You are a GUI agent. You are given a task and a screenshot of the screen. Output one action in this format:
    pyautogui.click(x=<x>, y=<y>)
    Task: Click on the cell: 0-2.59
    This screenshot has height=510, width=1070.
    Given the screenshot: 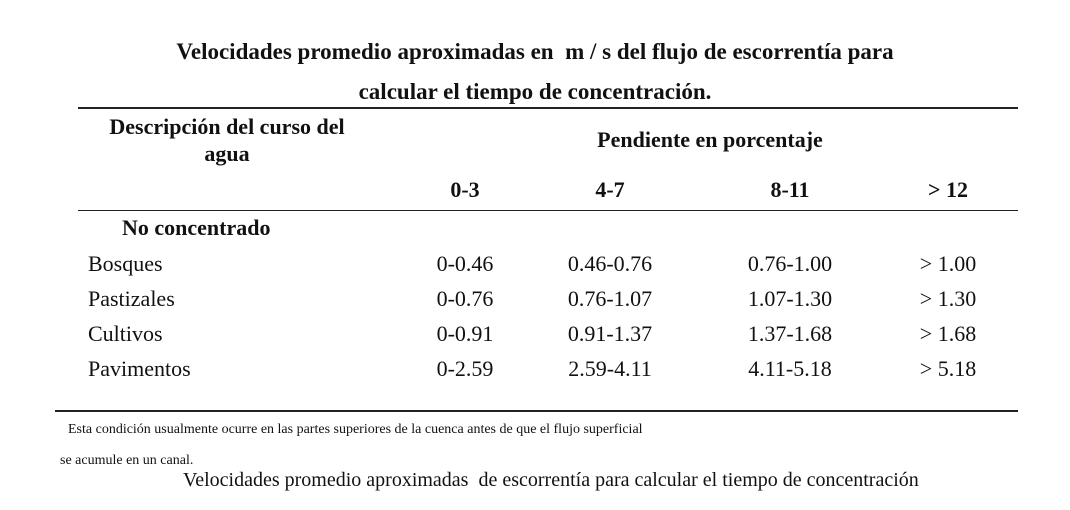 What is the action you would take?
    pyautogui.click(x=465, y=368)
    